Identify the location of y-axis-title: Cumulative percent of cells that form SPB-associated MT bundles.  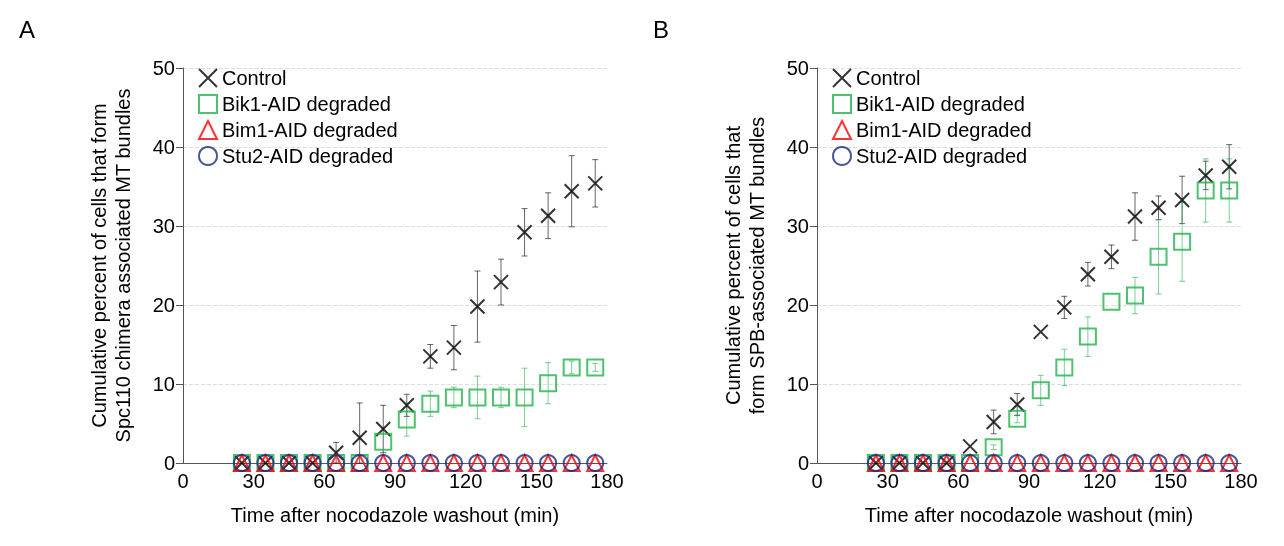
(745, 265).